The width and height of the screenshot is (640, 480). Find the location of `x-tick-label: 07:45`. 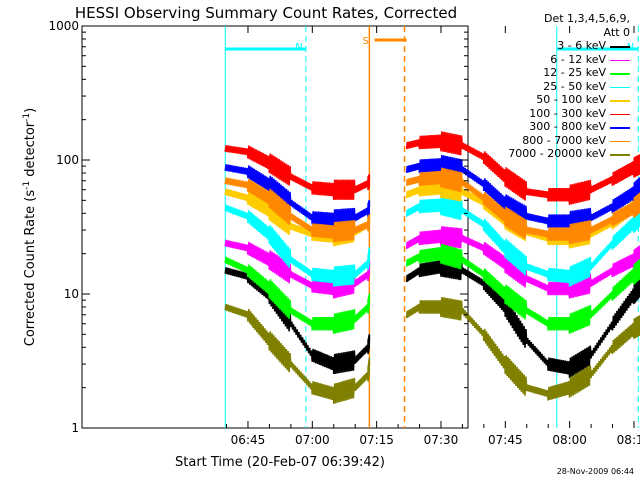

x-tick-label: 07:45 is located at coordinates (505, 440).